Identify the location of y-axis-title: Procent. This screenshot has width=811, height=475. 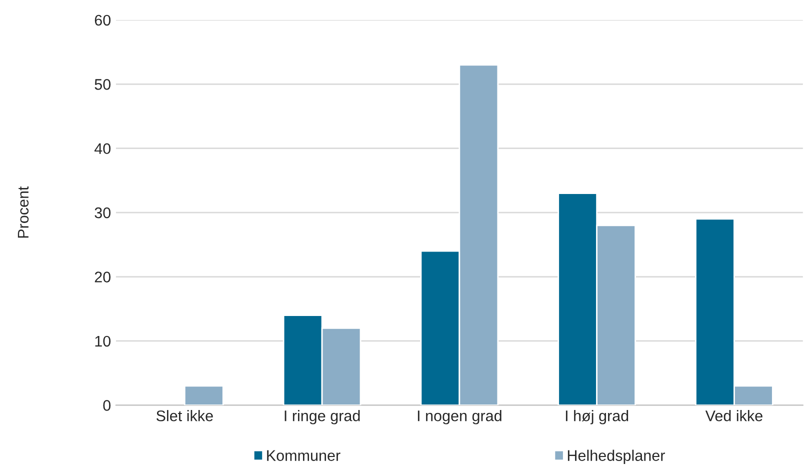
(23, 212).